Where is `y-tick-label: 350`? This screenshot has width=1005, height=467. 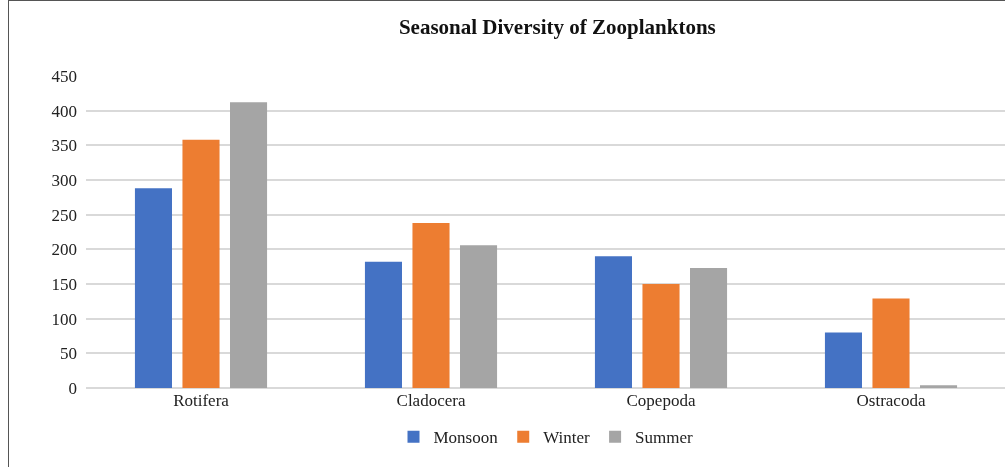
y-tick-label: 350 is located at coordinates (64, 146).